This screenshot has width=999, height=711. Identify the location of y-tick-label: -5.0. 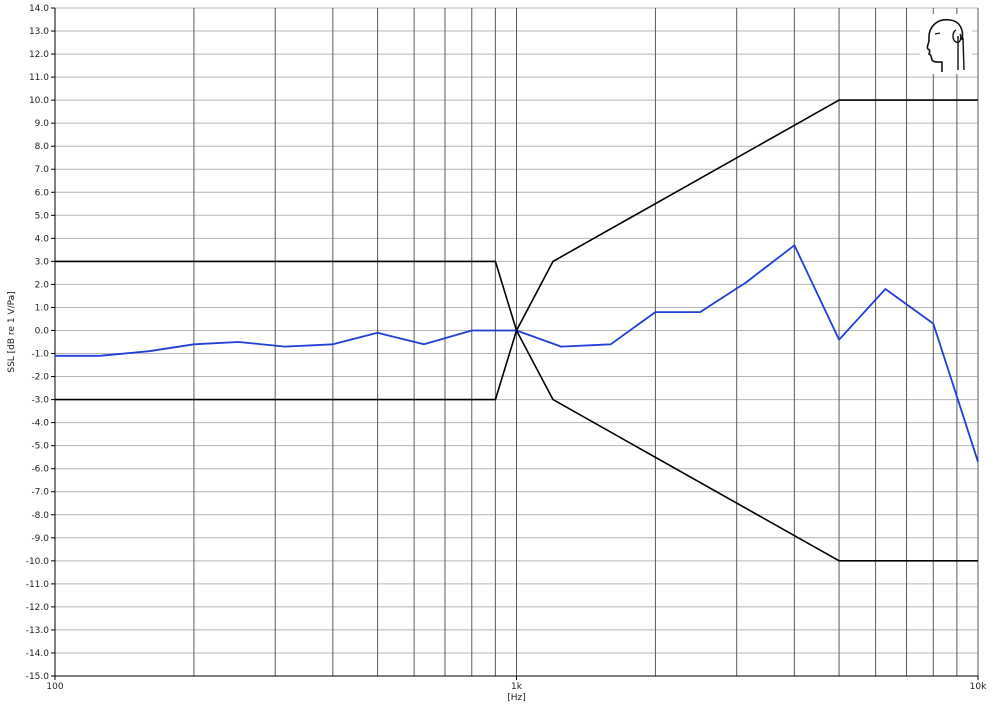
(40, 447).